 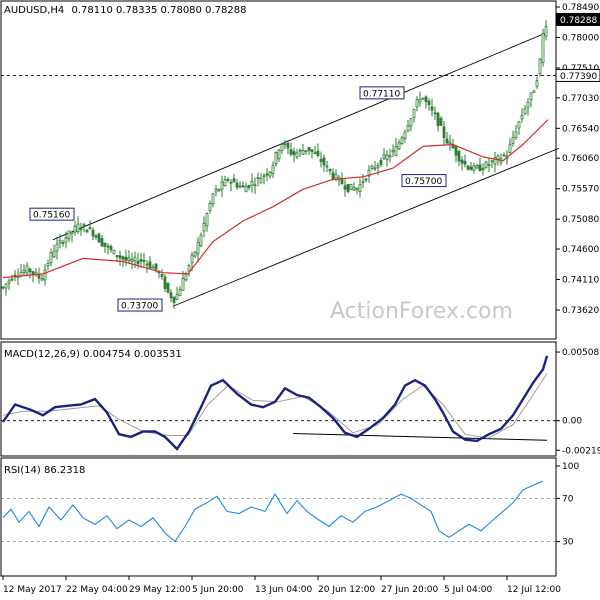 I want to click on annotation-box, so click(x=382, y=93).